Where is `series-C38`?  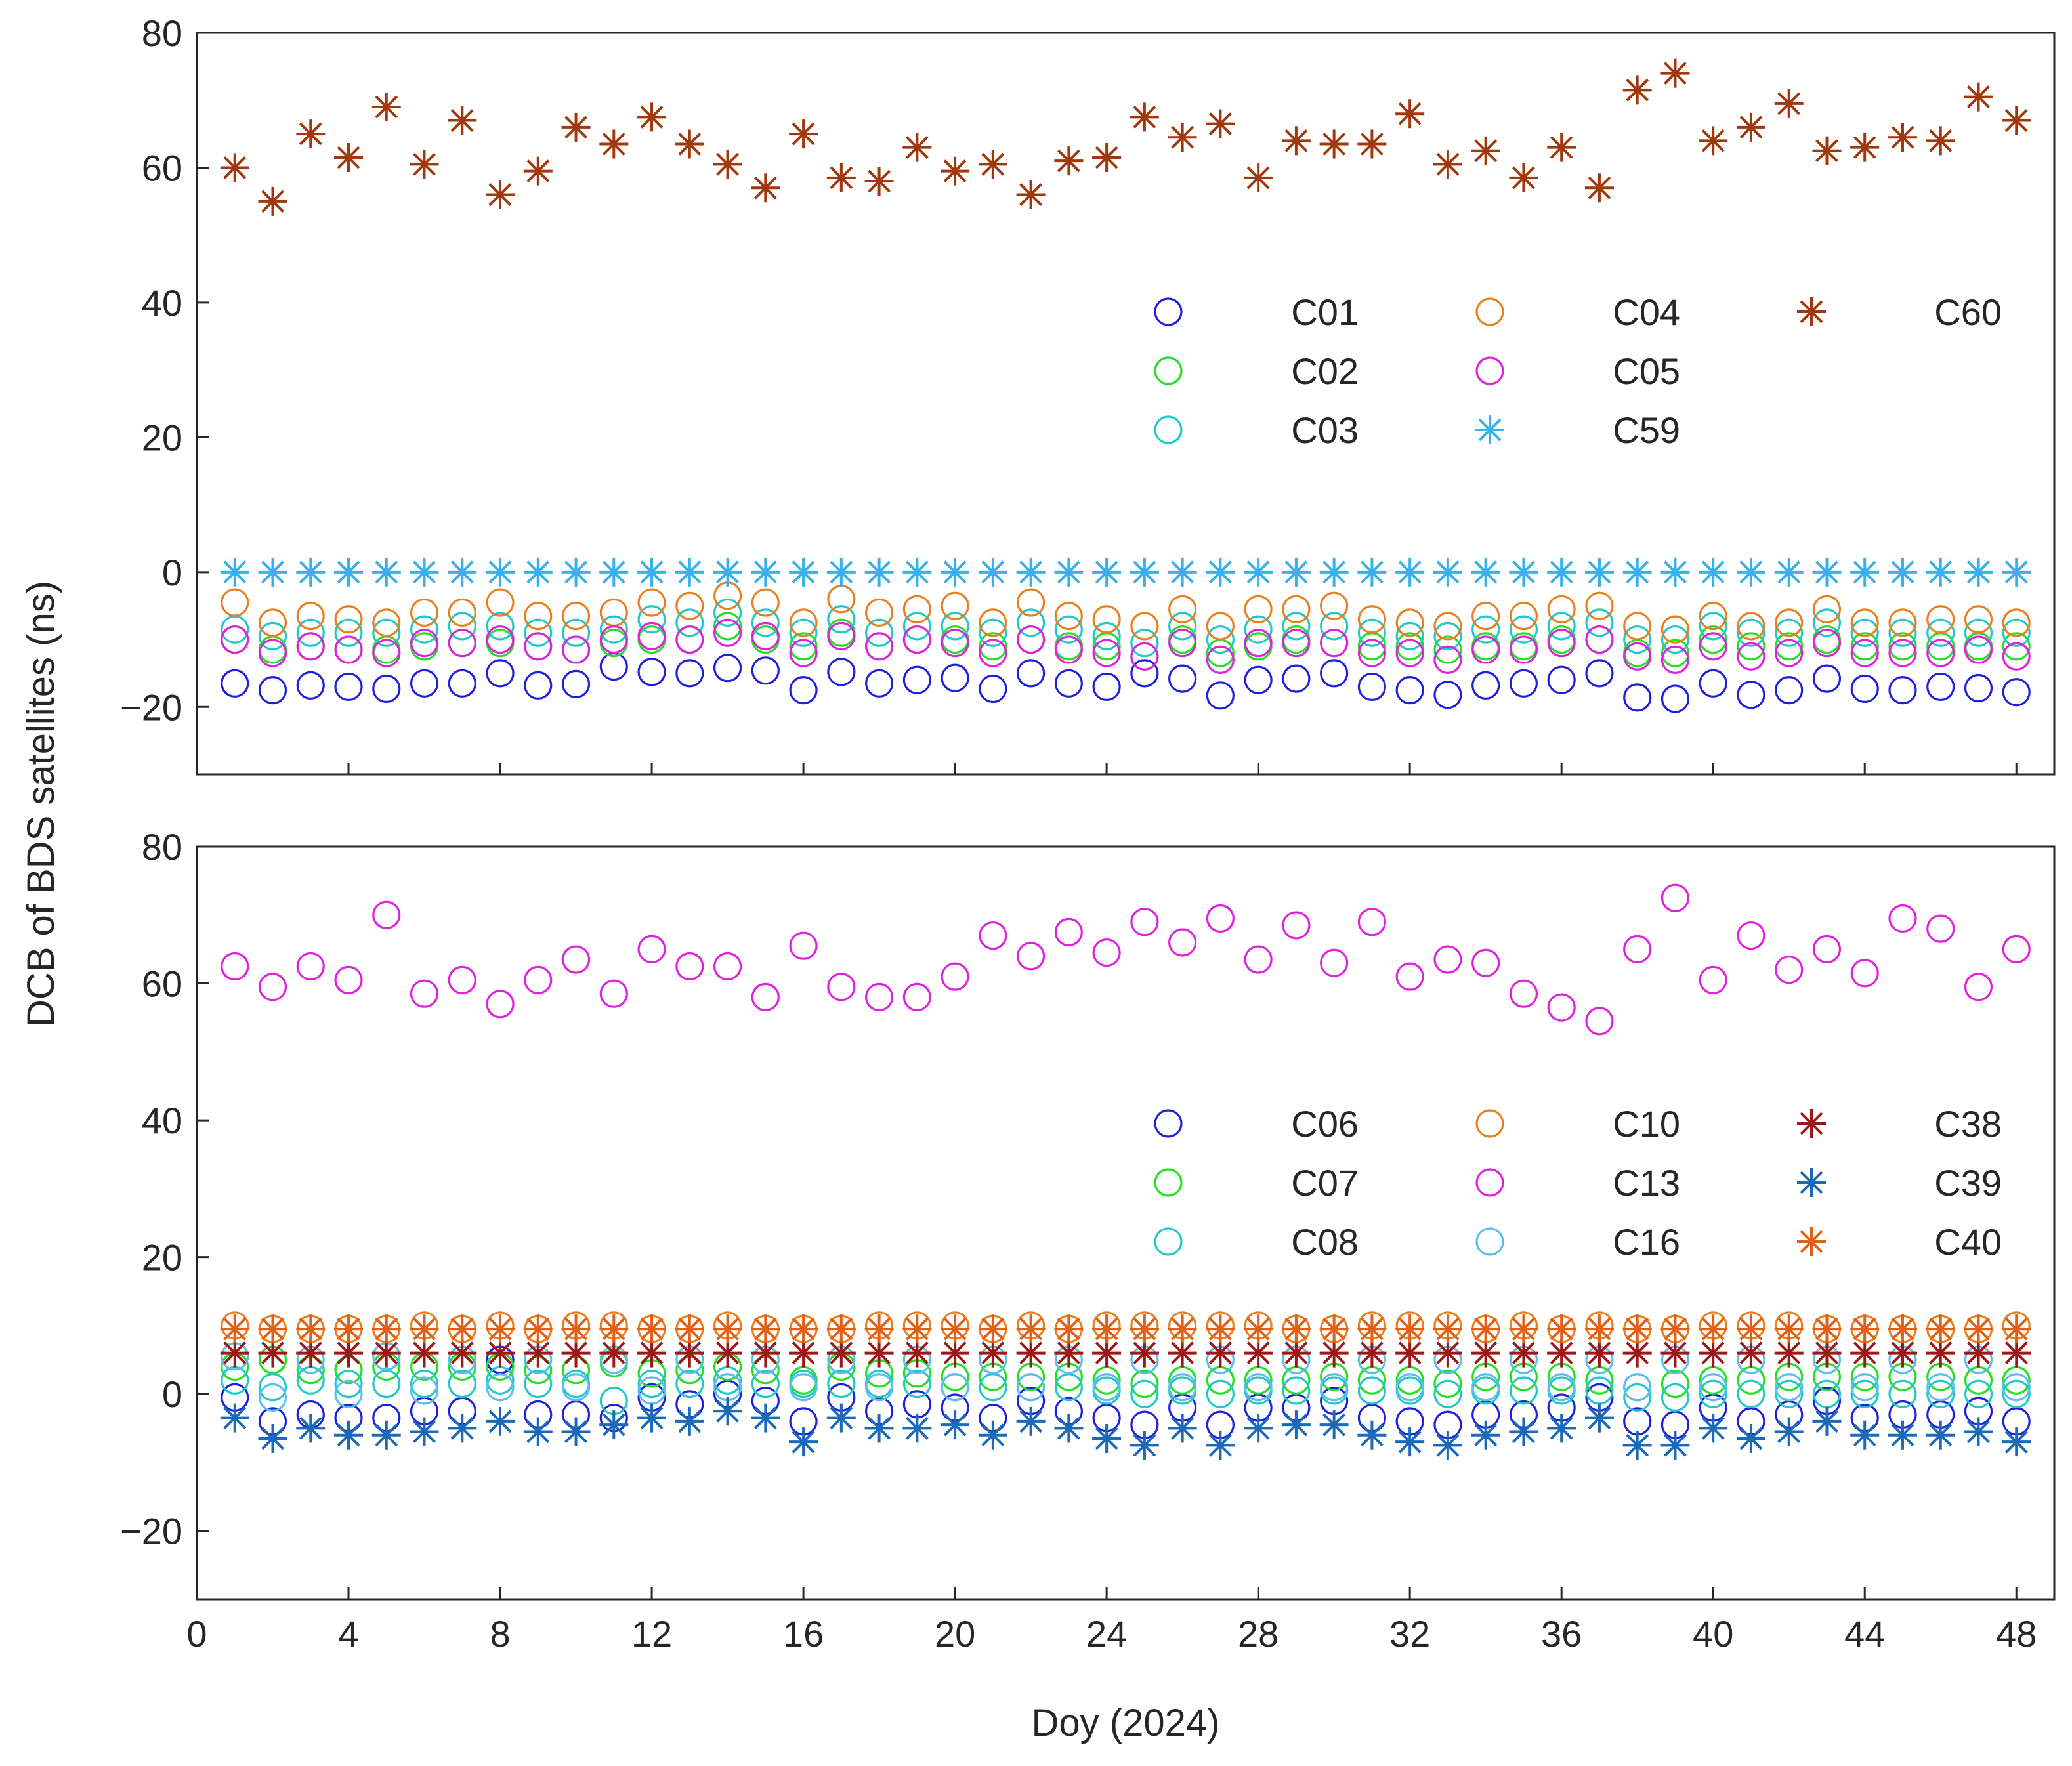 series-C38 is located at coordinates (1126, 1353).